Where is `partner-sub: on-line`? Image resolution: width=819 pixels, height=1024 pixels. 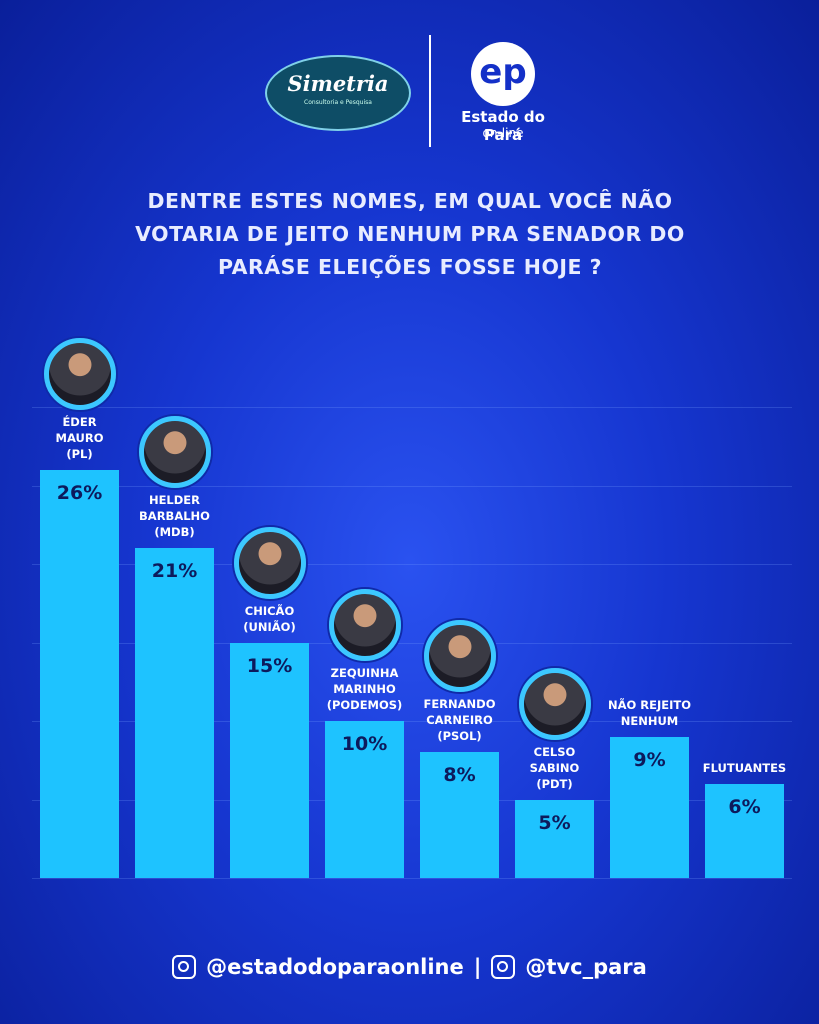
partner-sub: on-line is located at coordinates (503, 133).